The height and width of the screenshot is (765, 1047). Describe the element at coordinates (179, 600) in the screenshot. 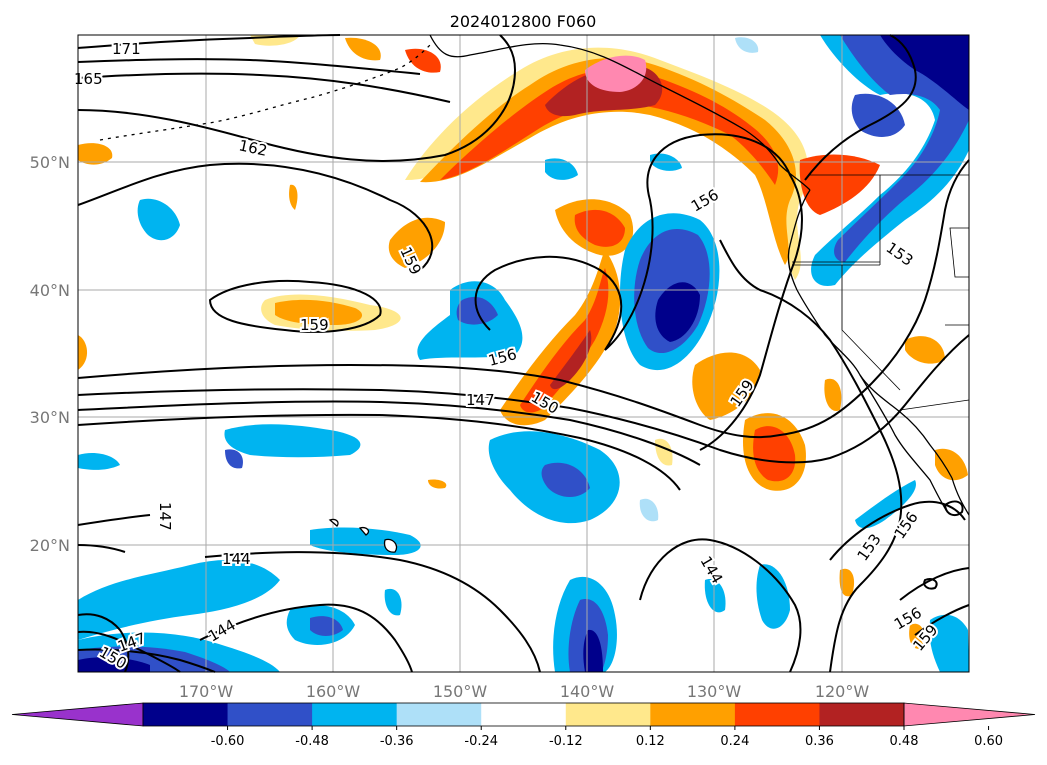

I see `cool-band-tropics-west` at that location.